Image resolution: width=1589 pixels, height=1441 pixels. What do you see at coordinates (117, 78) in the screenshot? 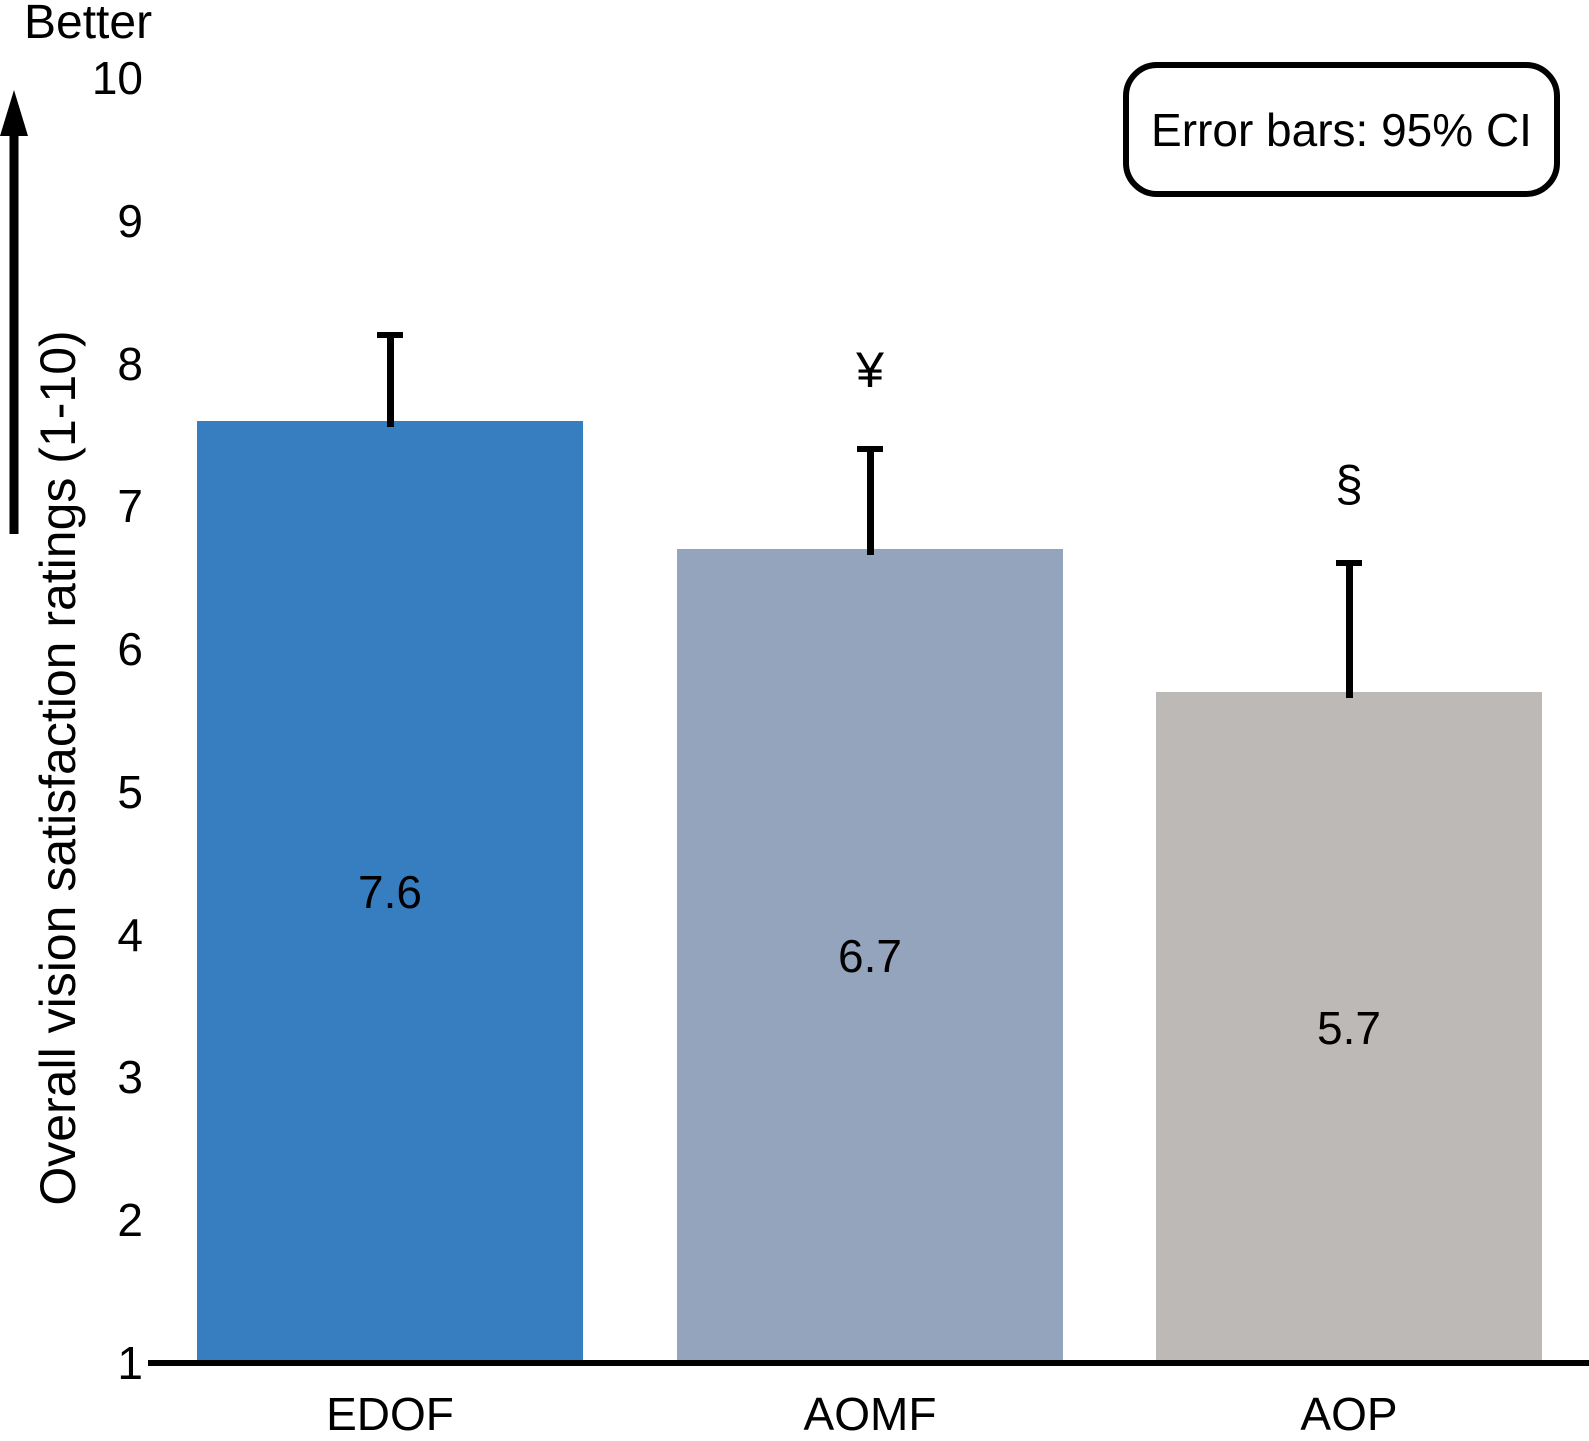
I see `y-tick-label-10: 10` at bounding box center [117, 78].